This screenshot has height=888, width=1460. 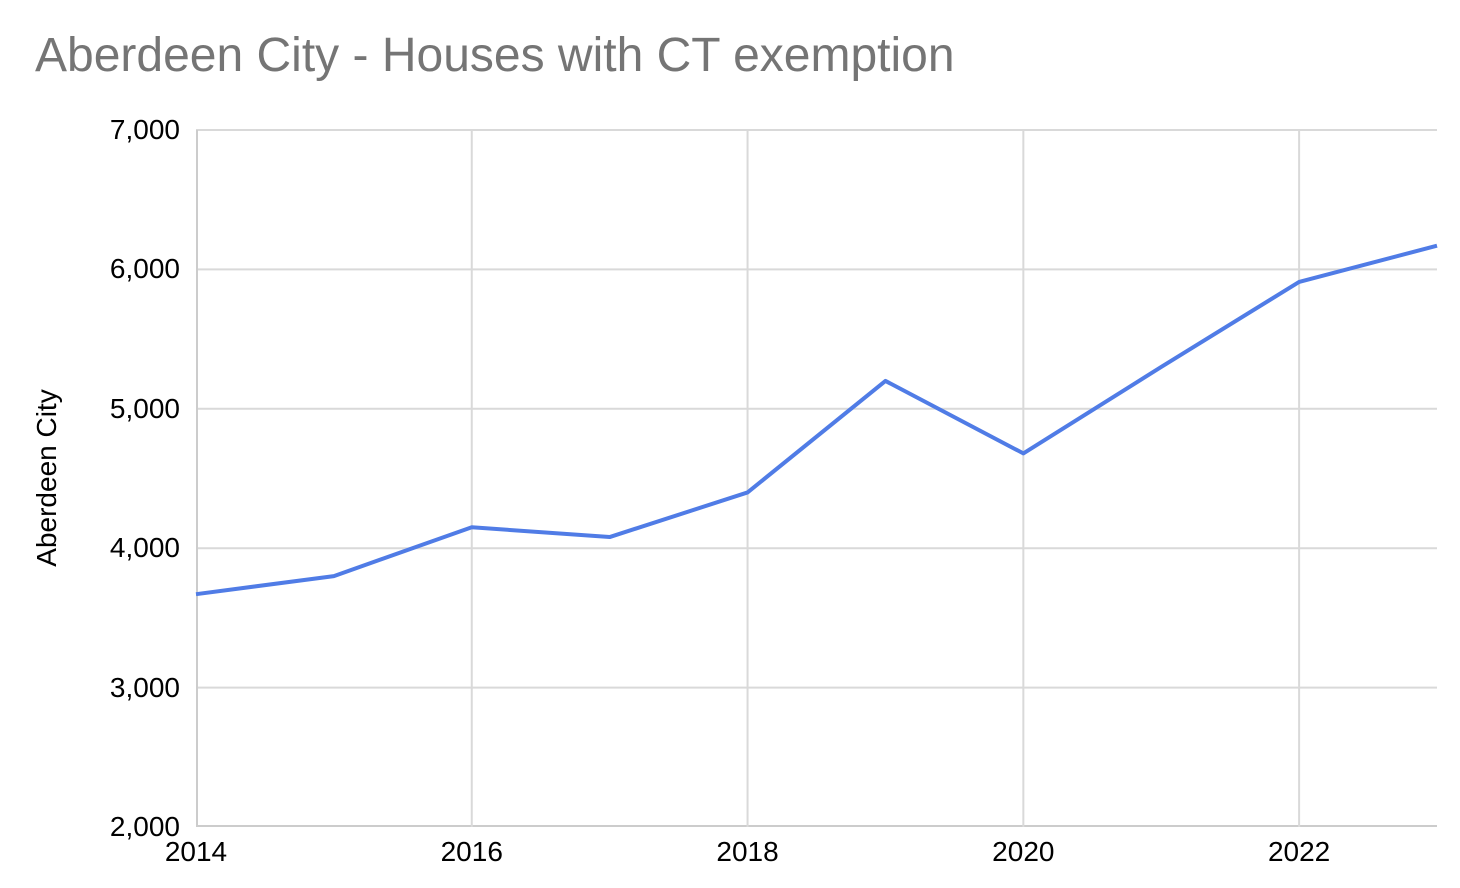 What do you see at coordinates (471, 851) in the screenshot?
I see `x-tick-label: 2016` at bounding box center [471, 851].